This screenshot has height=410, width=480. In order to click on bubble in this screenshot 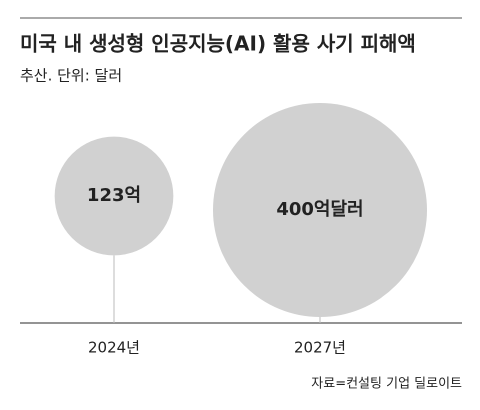, I will do `click(114, 196)`.